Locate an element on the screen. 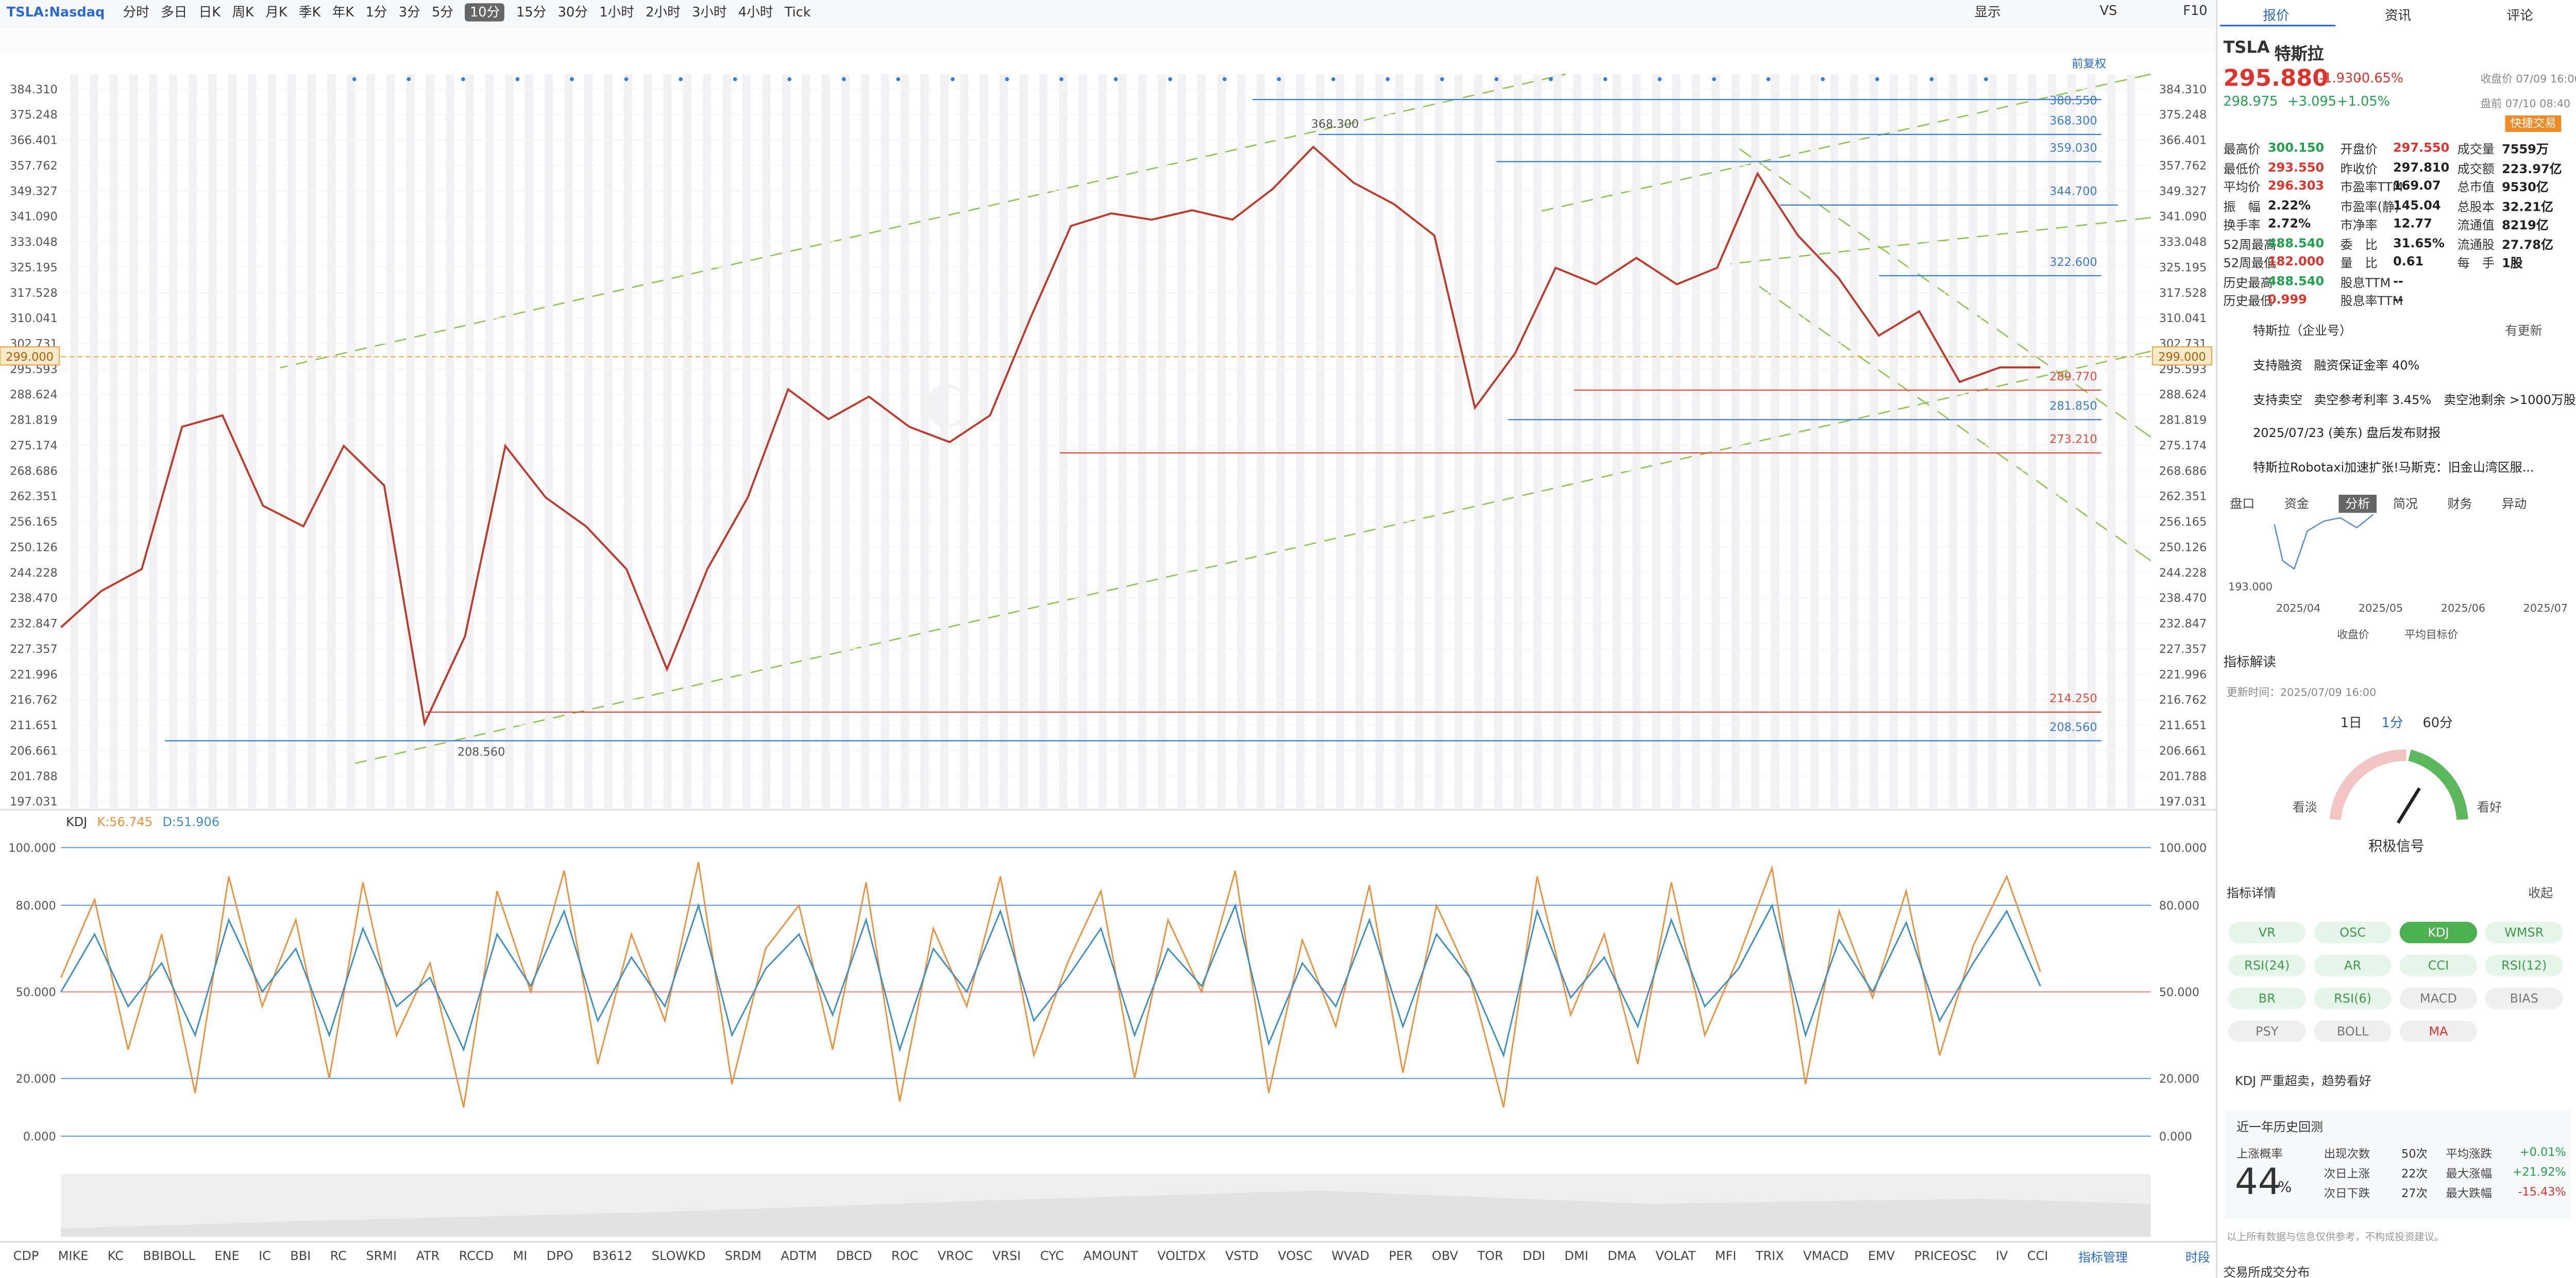  panel-tab: 资讯 is located at coordinates (2398, 16).